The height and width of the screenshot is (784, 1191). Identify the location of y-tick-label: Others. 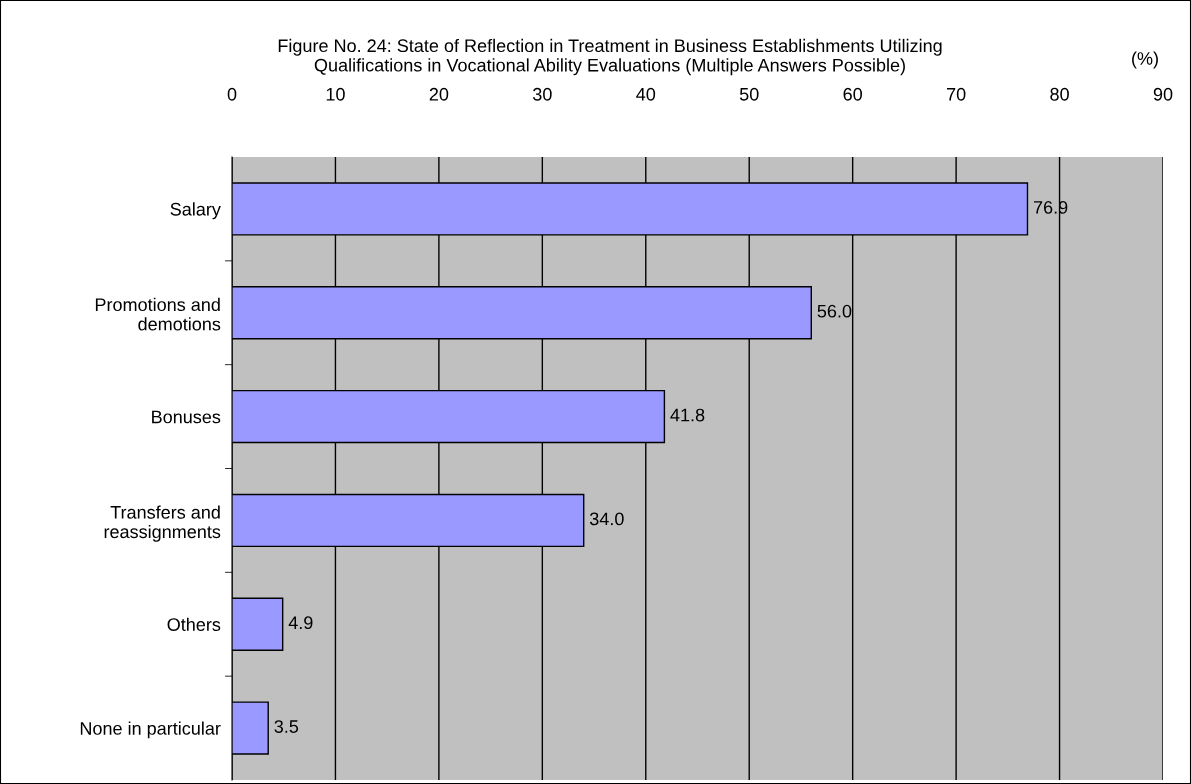
(194, 624).